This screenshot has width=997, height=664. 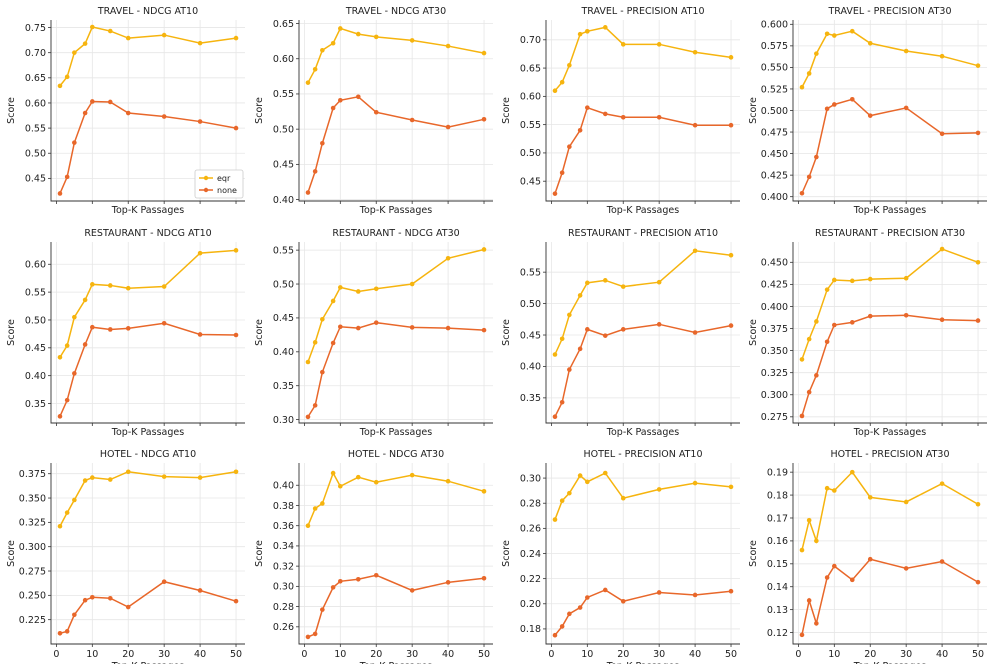 I want to click on legend-marker-none, so click(x=206, y=190).